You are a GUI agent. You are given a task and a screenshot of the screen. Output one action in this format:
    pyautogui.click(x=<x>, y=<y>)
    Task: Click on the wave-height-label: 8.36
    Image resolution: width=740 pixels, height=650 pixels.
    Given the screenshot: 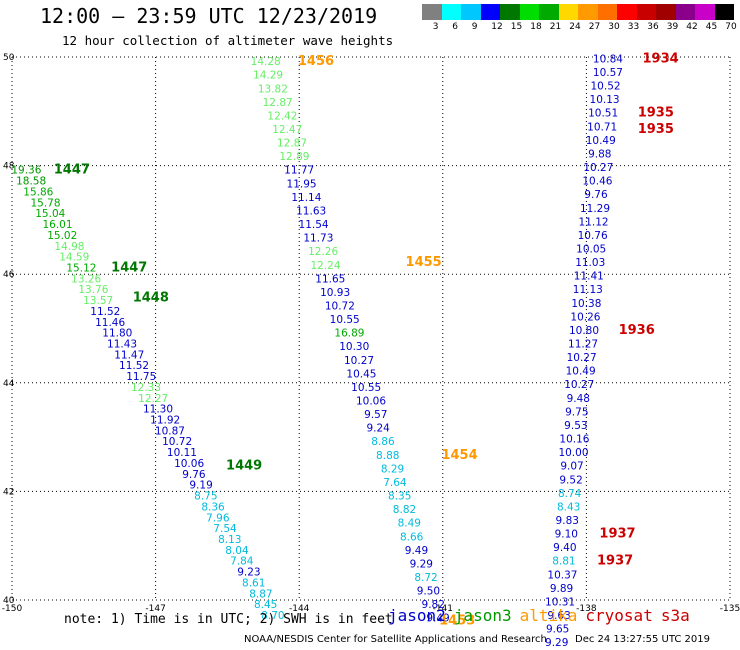 What is the action you would take?
    pyautogui.click(x=213, y=507)
    